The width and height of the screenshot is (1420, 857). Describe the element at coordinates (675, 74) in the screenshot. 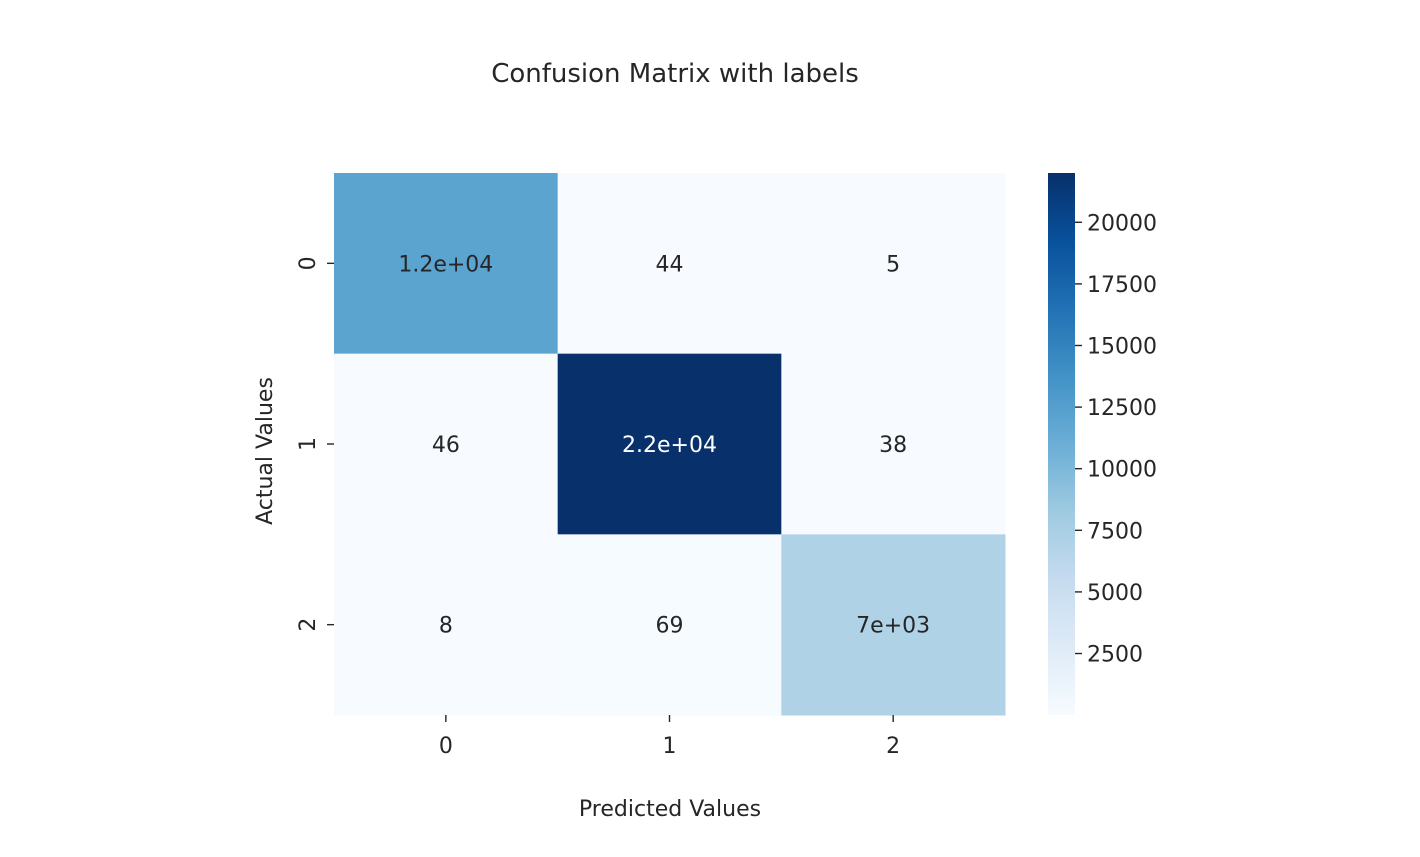

I see `chart-title: Confusion Matrix with labels` at that location.